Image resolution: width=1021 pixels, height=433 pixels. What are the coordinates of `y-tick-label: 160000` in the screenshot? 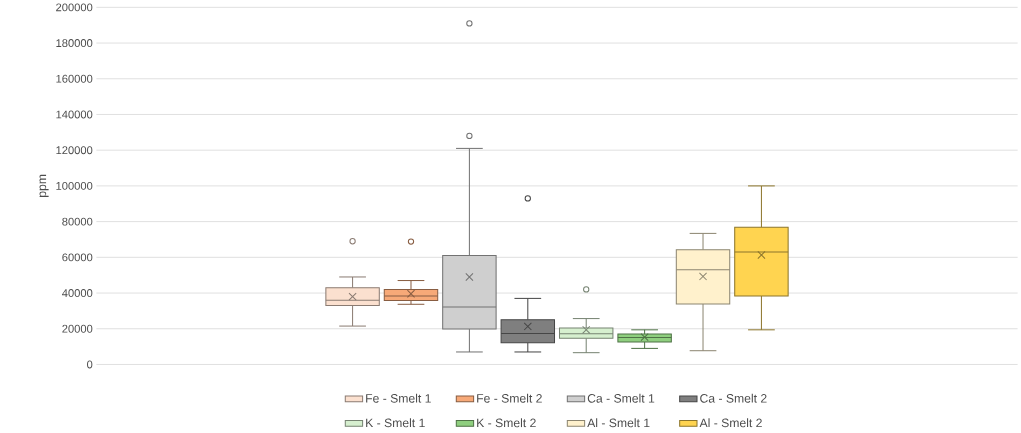 It's located at (74, 78).